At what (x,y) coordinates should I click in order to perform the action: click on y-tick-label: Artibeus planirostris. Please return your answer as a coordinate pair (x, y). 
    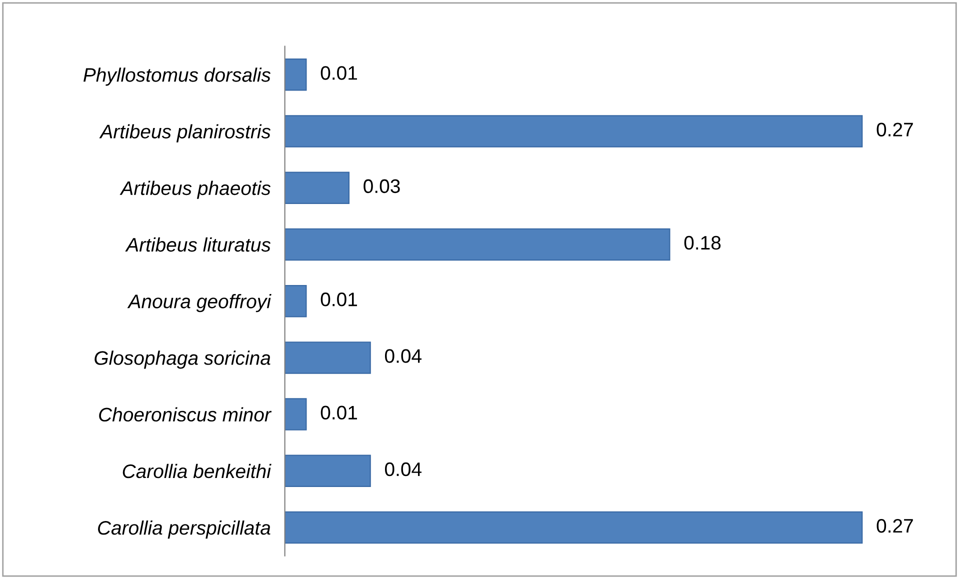
    Looking at the image, I should click on (185, 133).